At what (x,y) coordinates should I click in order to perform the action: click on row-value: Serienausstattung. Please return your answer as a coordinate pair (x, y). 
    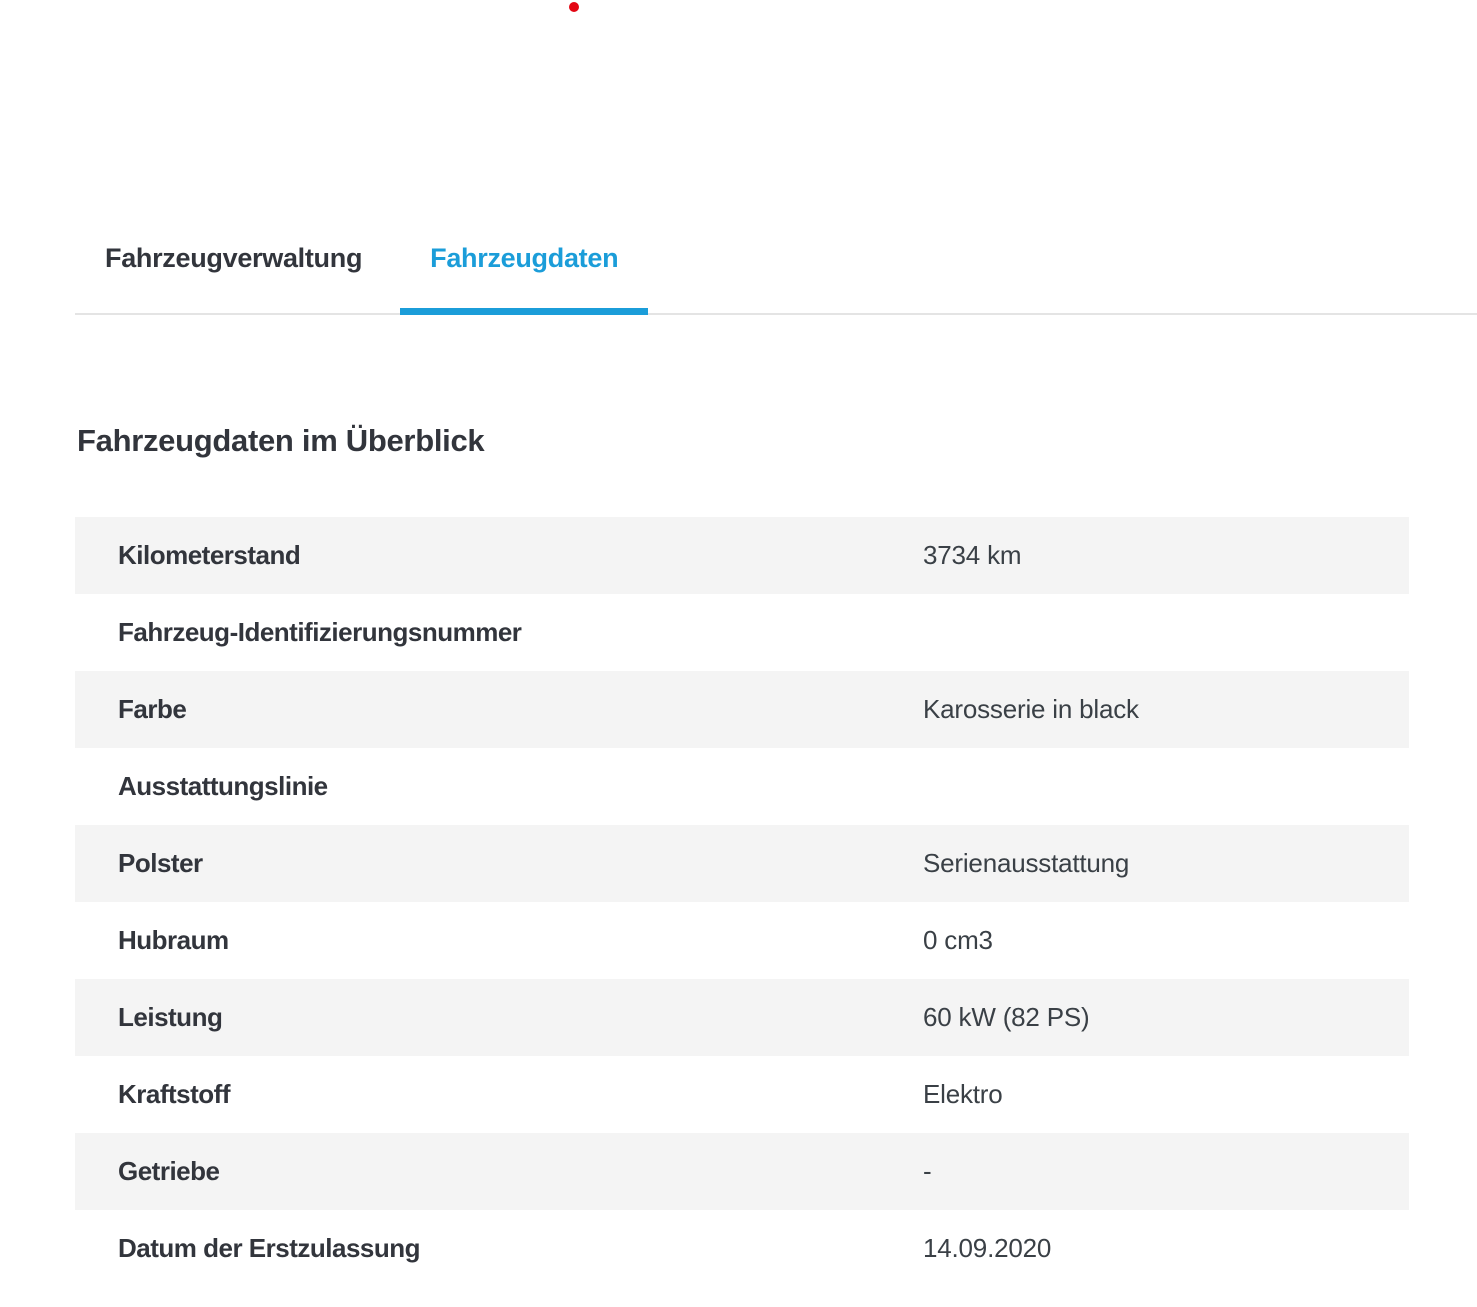
    Looking at the image, I should click on (1026, 863).